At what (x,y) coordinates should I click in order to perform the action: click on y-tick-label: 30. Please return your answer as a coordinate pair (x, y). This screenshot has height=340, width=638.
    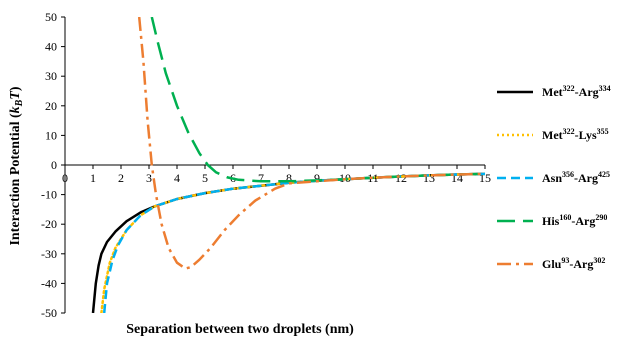
    Looking at the image, I should click on (51, 76).